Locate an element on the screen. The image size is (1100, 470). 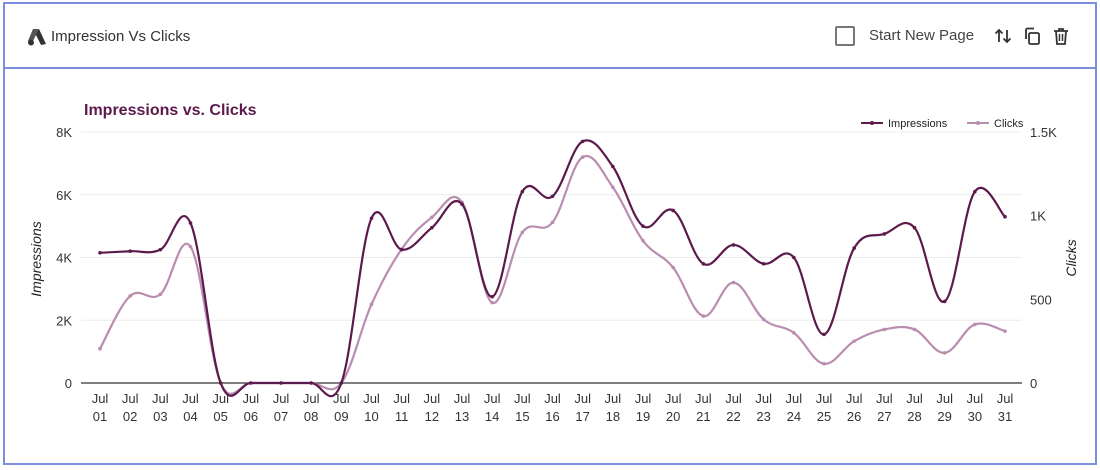
x-tick-label: Jul 25 is located at coordinates (824, 407).